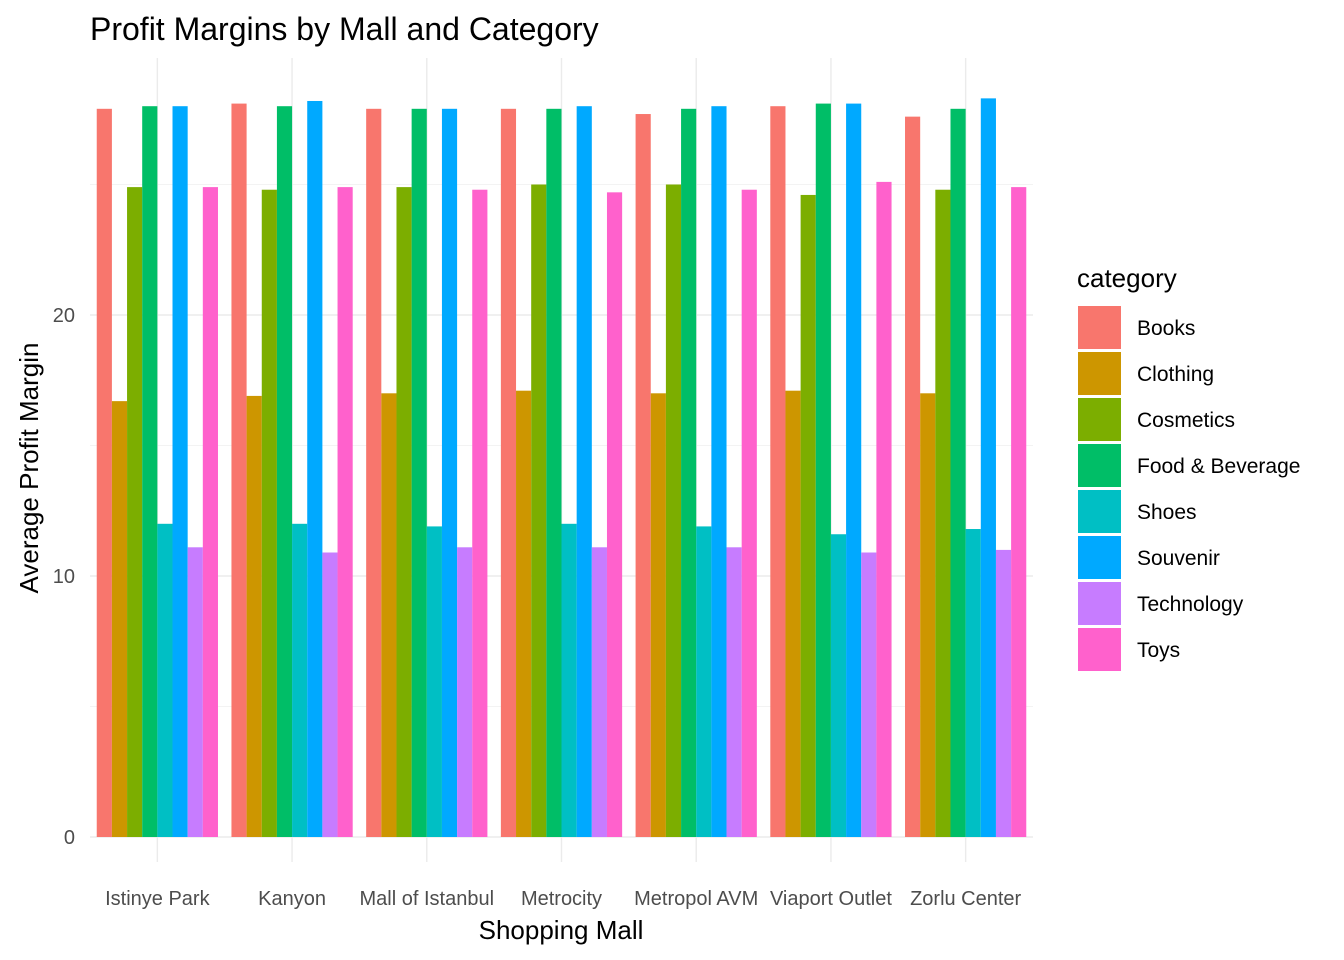 The image size is (1344, 960). I want to click on bar-food-beverage-zorlu-center, so click(958, 472).